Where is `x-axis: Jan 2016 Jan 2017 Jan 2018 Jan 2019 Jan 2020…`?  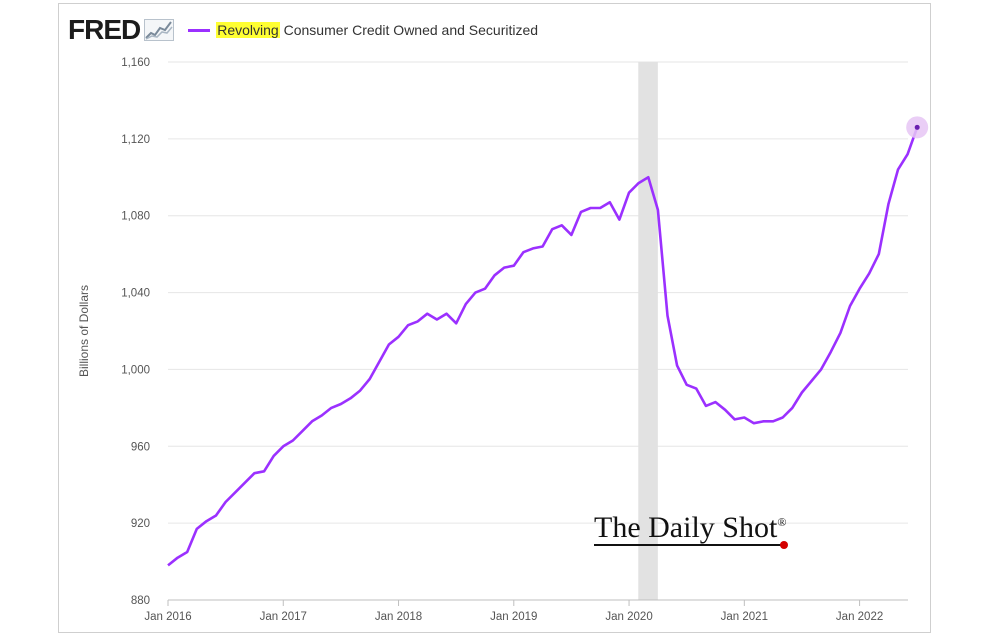 x-axis: Jan 2016 Jan 2017 Jan 2018 Jan 2019 Jan 2020… is located at coordinates (526, 611).